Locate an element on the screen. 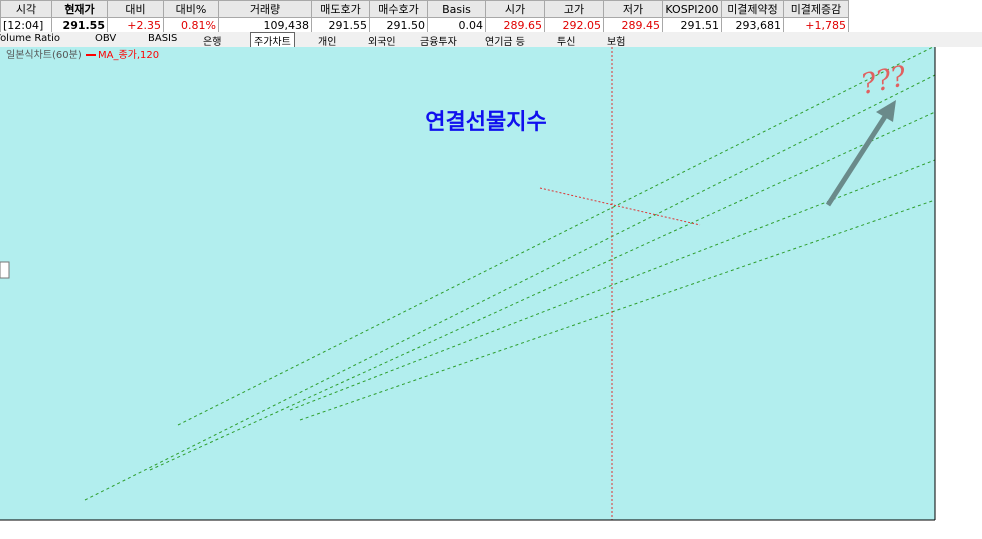 Image resolution: width=982 pixels, height=539 pixels. value-cell: 291.50 is located at coordinates (398, 25).